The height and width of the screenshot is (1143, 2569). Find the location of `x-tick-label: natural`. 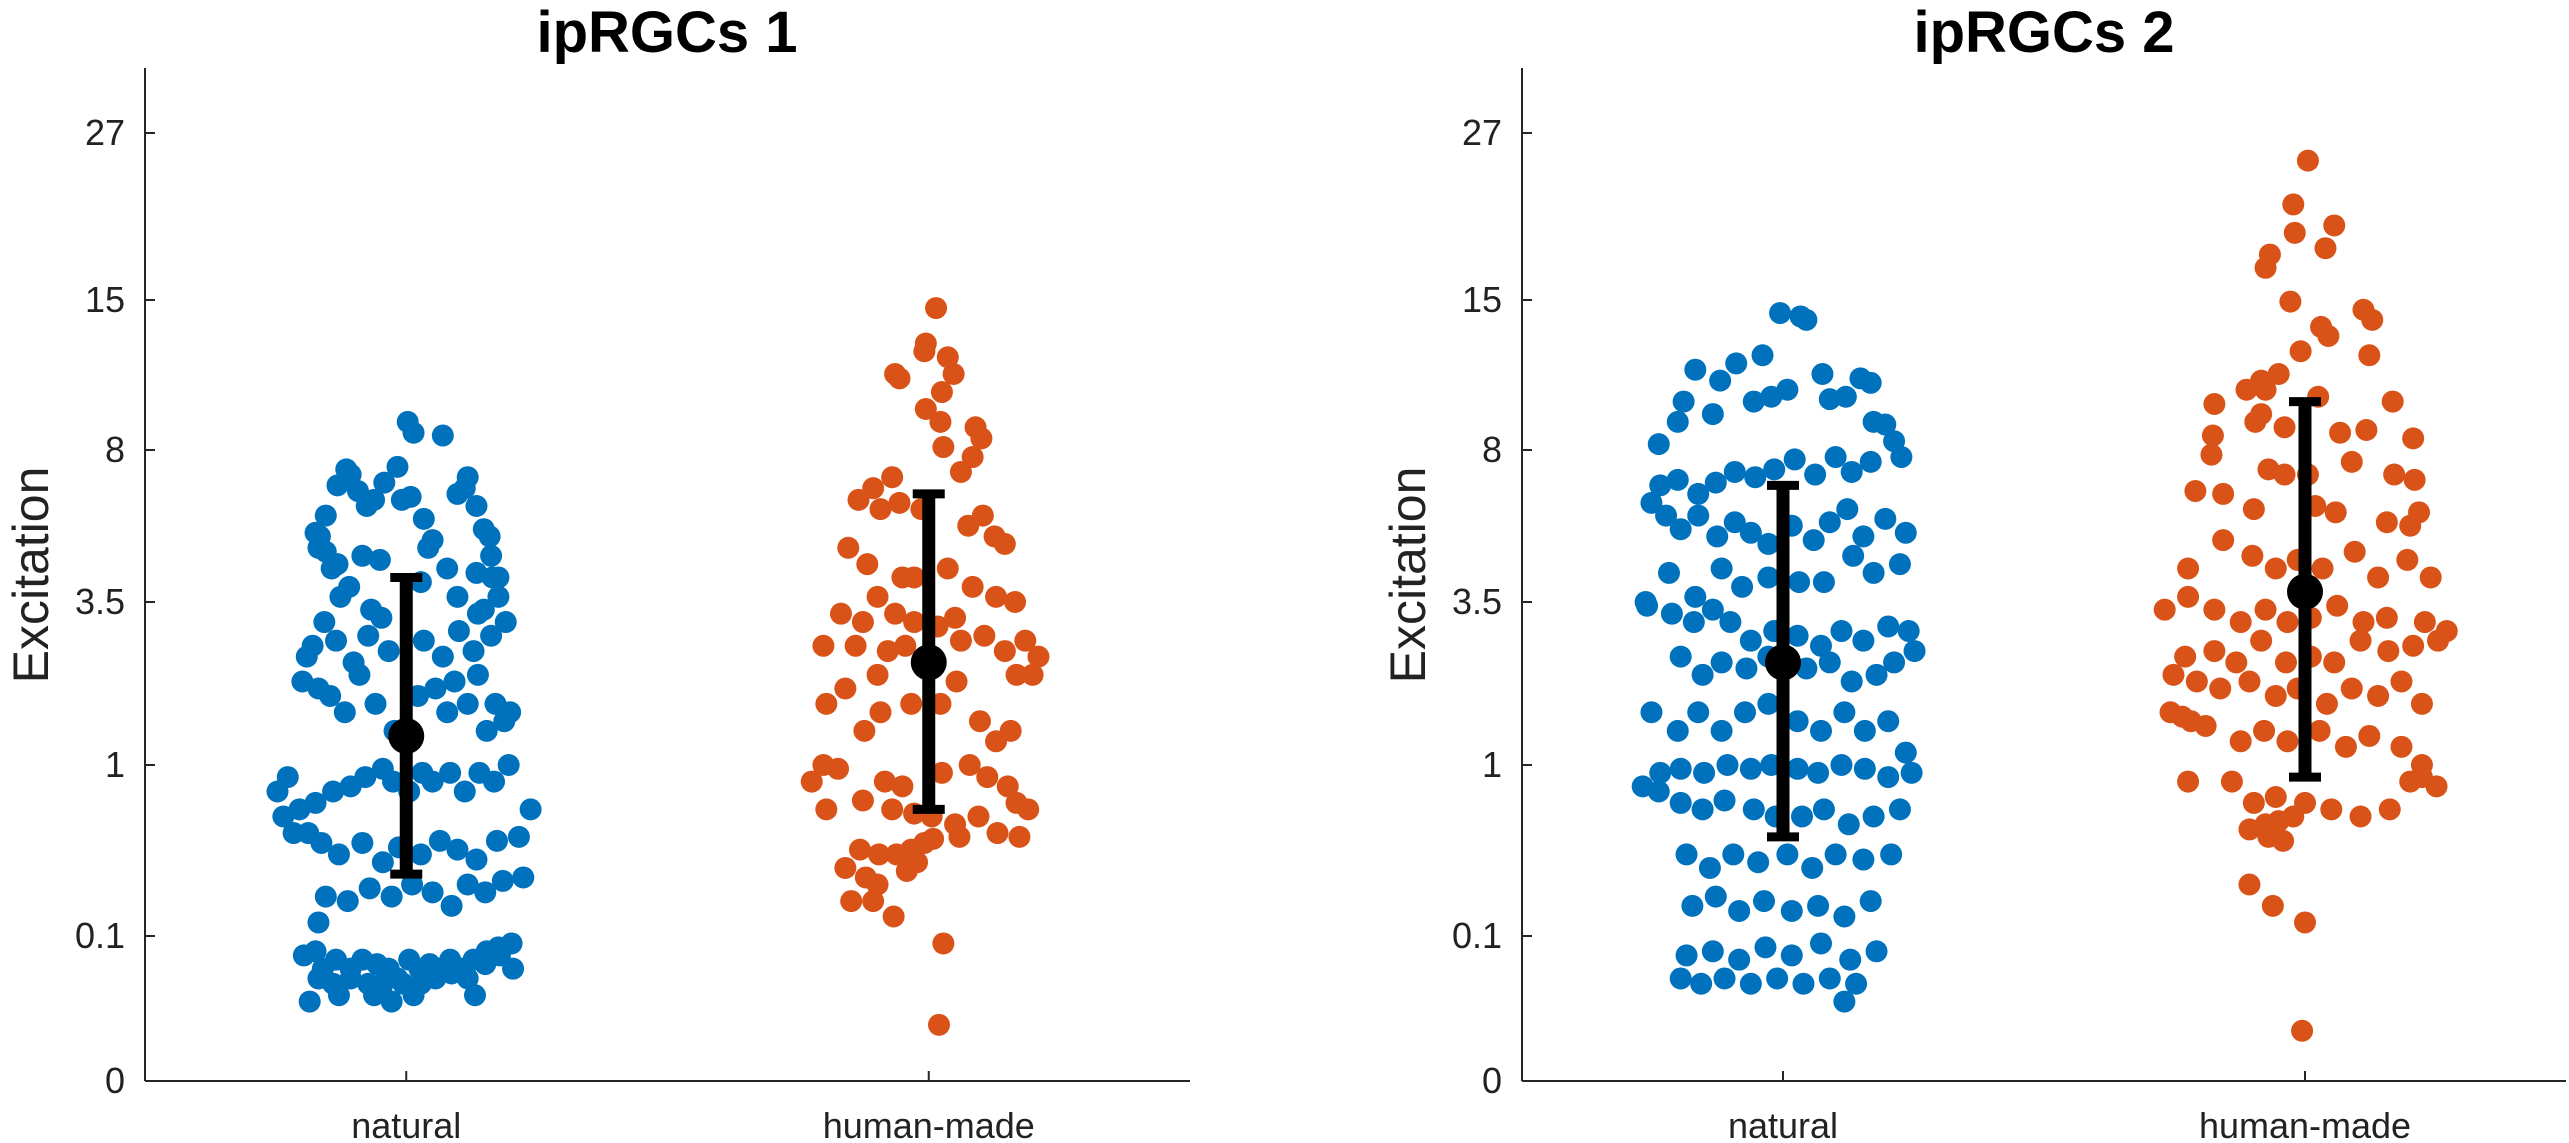

x-tick-label: natural is located at coordinates (1783, 1124).